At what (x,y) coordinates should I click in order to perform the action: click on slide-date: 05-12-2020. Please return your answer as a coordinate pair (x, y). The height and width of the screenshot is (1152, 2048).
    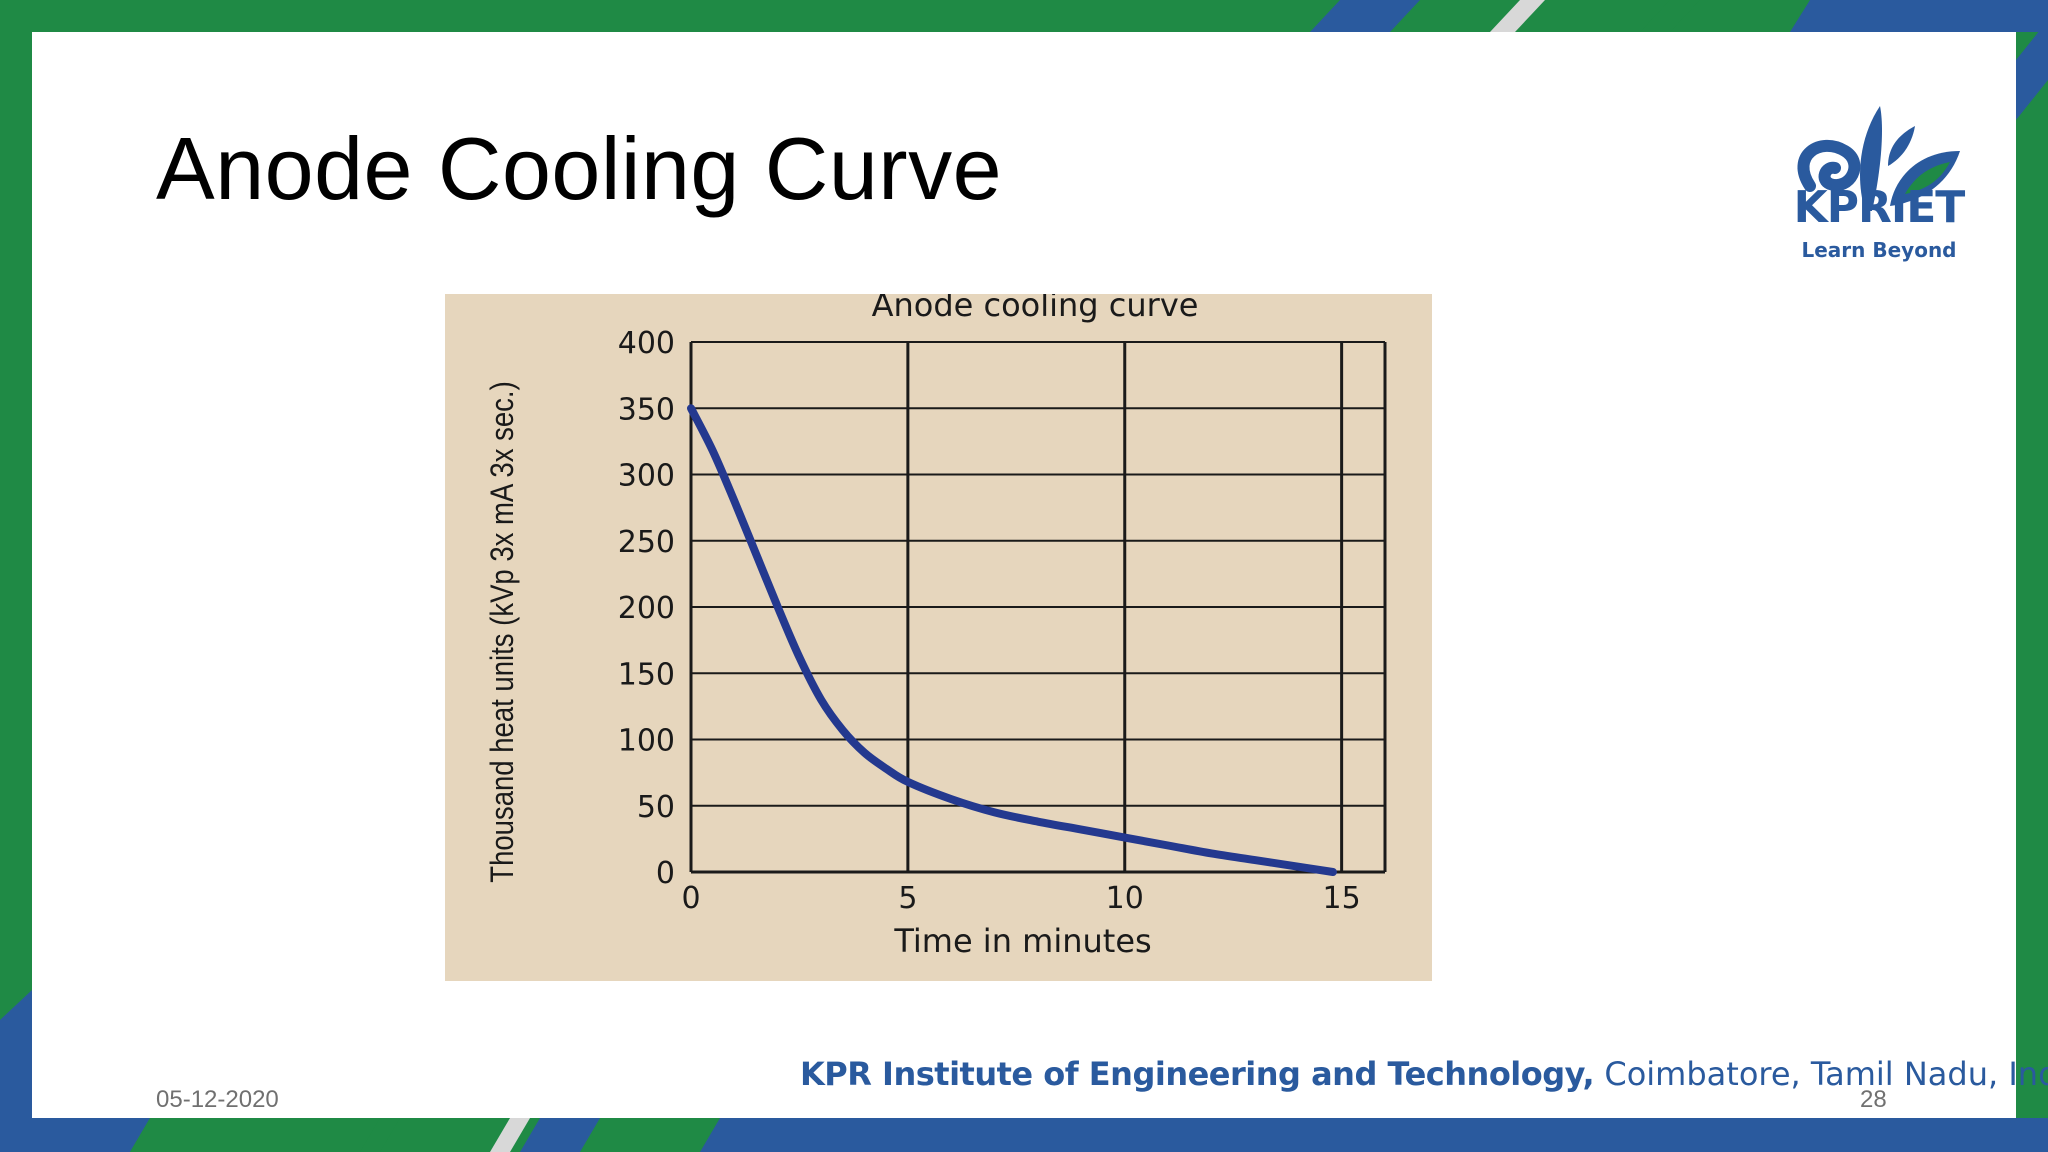
    Looking at the image, I should click on (217, 1099).